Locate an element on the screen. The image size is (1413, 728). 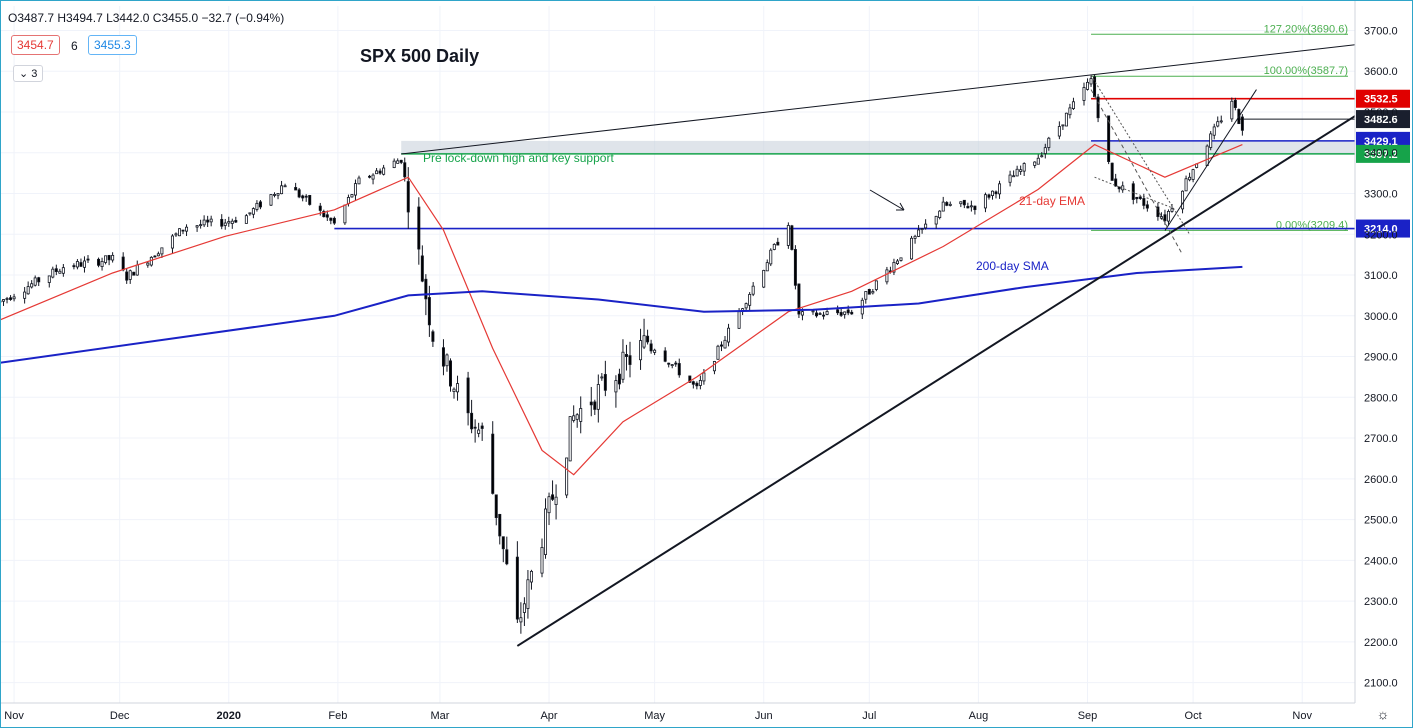
collapse-count: 3 is located at coordinates (34, 74).